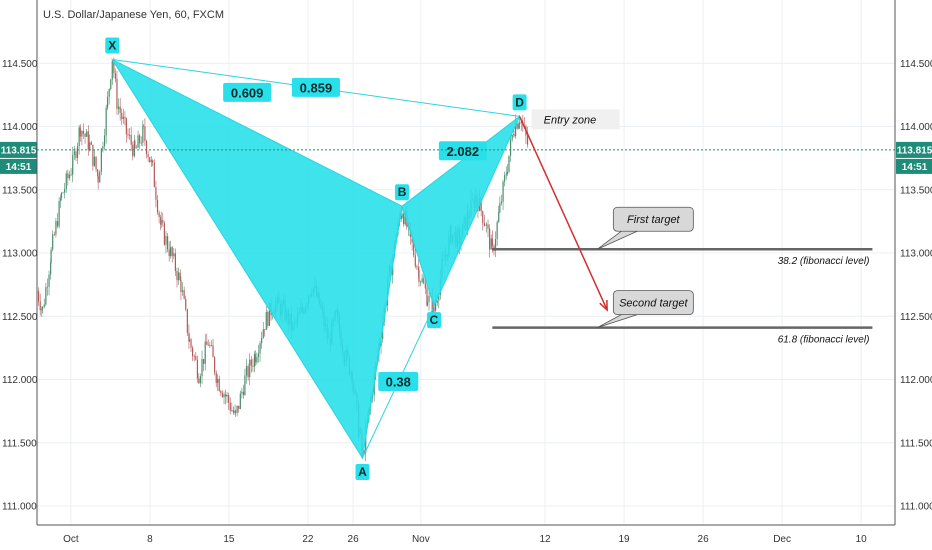  What do you see at coordinates (654, 220) in the screenshot?
I see `target-label: First target` at bounding box center [654, 220].